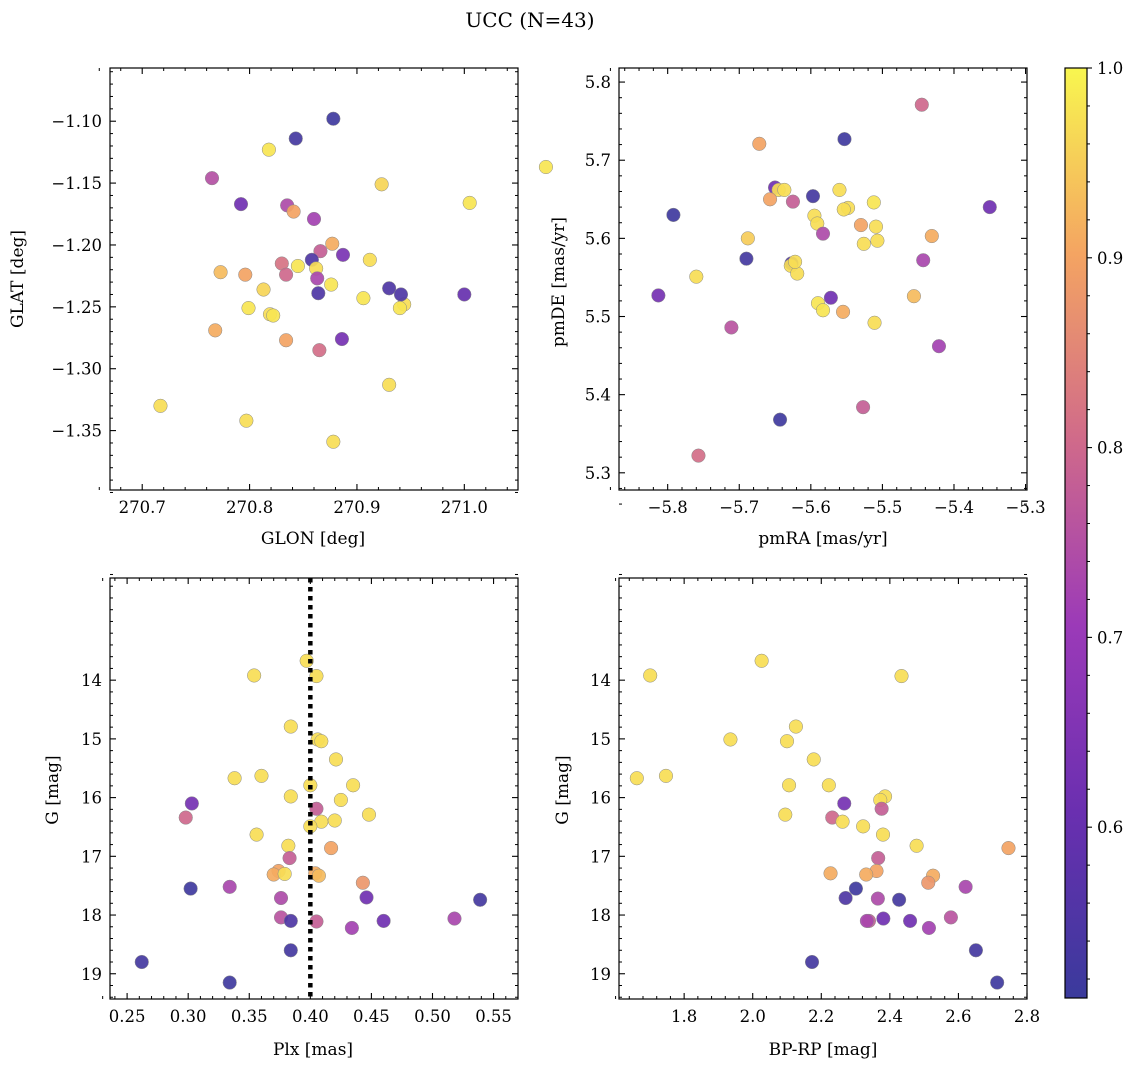 The height and width of the screenshot is (1067, 1136). Describe the element at coordinates (18, 279) in the screenshot. I see `y-axis-label-sky: GLAT [deg]` at that location.